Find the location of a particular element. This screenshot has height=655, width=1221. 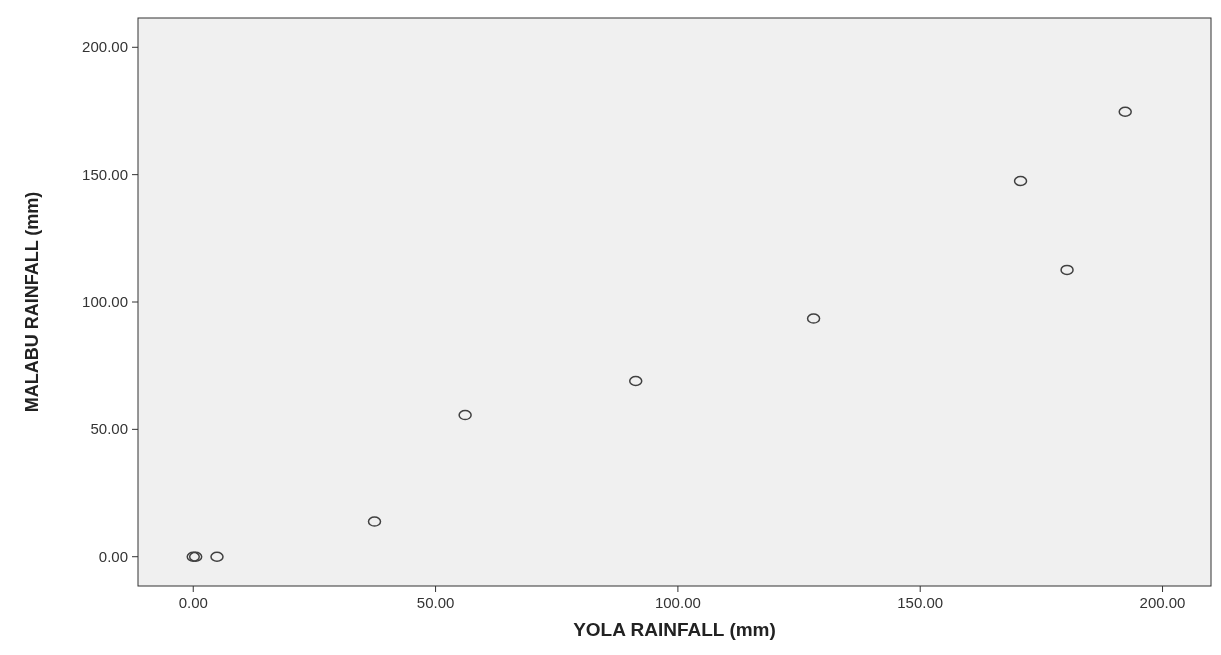

y-tick-label: 100.00 is located at coordinates (105, 301).